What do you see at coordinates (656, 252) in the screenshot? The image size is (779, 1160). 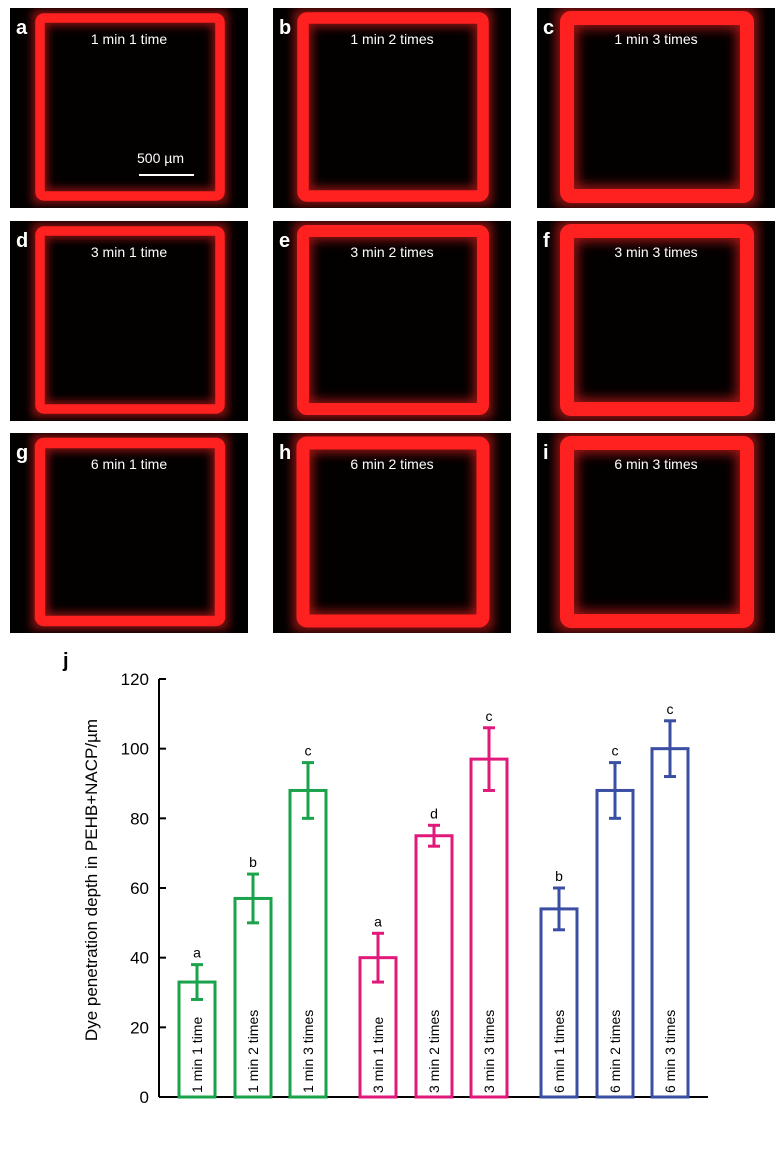 I see `panel-condition-label: 3 min 3 times` at bounding box center [656, 252].